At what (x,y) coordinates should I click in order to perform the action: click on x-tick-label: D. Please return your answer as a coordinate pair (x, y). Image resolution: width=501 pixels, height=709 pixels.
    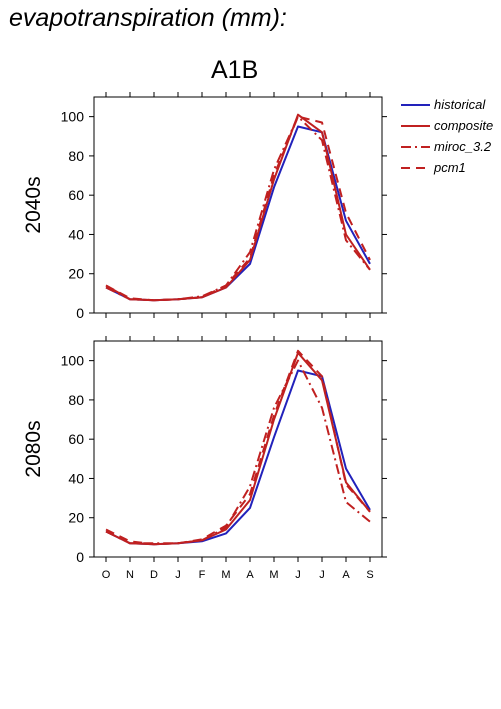
    Looking at the image, I should click on (154, 575).